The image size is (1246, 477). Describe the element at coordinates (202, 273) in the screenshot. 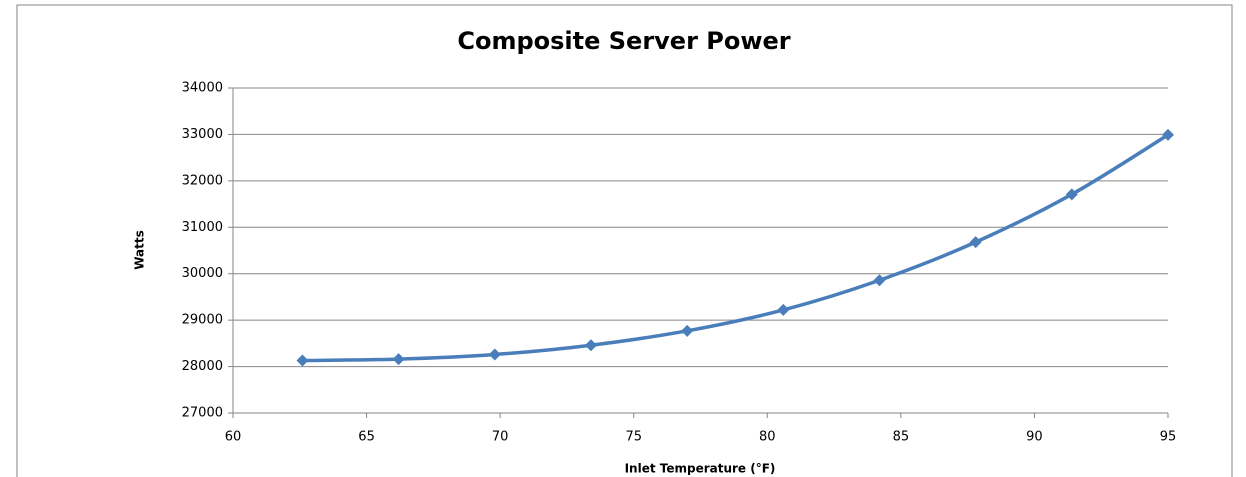

I see `y-tick-label: 30000` at that location.